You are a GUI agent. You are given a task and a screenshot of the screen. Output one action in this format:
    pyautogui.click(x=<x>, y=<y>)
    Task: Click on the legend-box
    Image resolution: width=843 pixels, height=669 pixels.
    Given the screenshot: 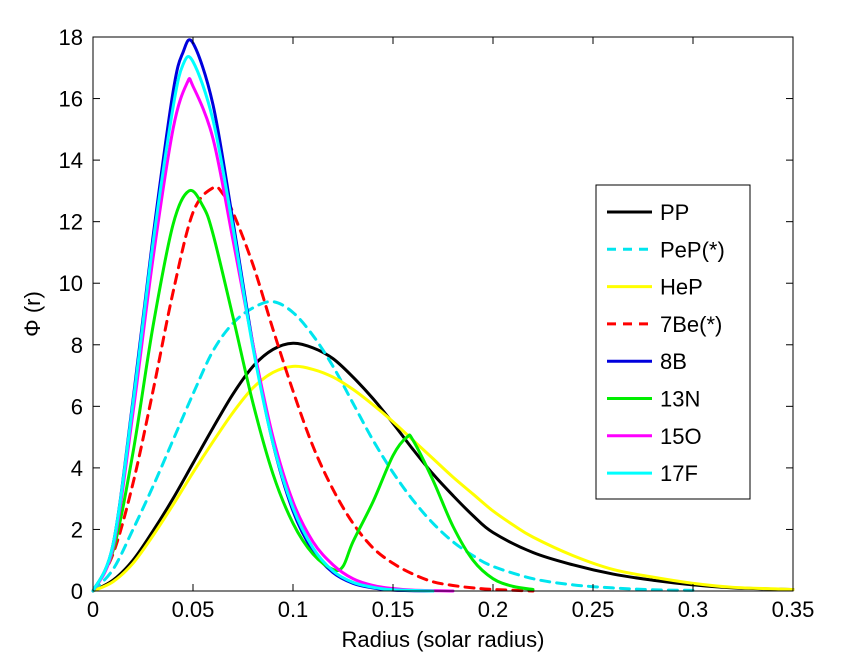 What is the action you would take?
    pyautogui.click(x=673, y=342)
    